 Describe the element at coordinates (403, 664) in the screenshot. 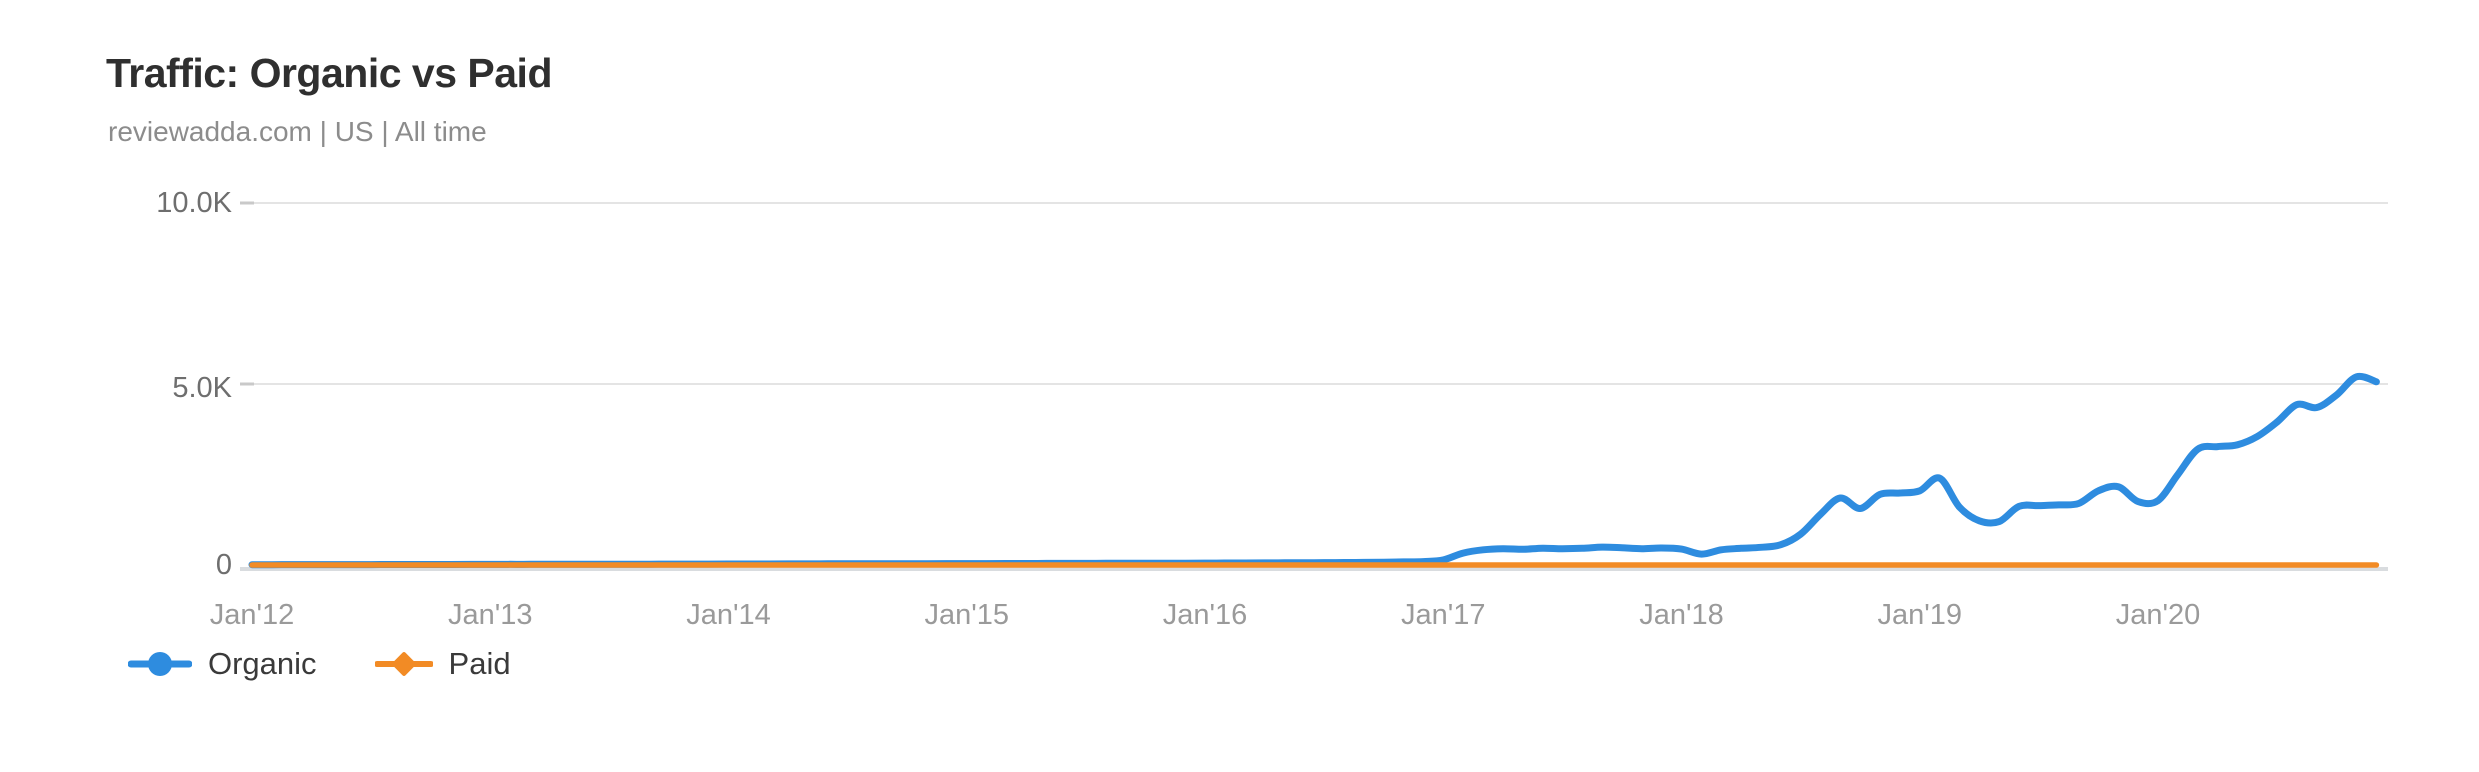

I see `paid-series-marker-icon` at that location.